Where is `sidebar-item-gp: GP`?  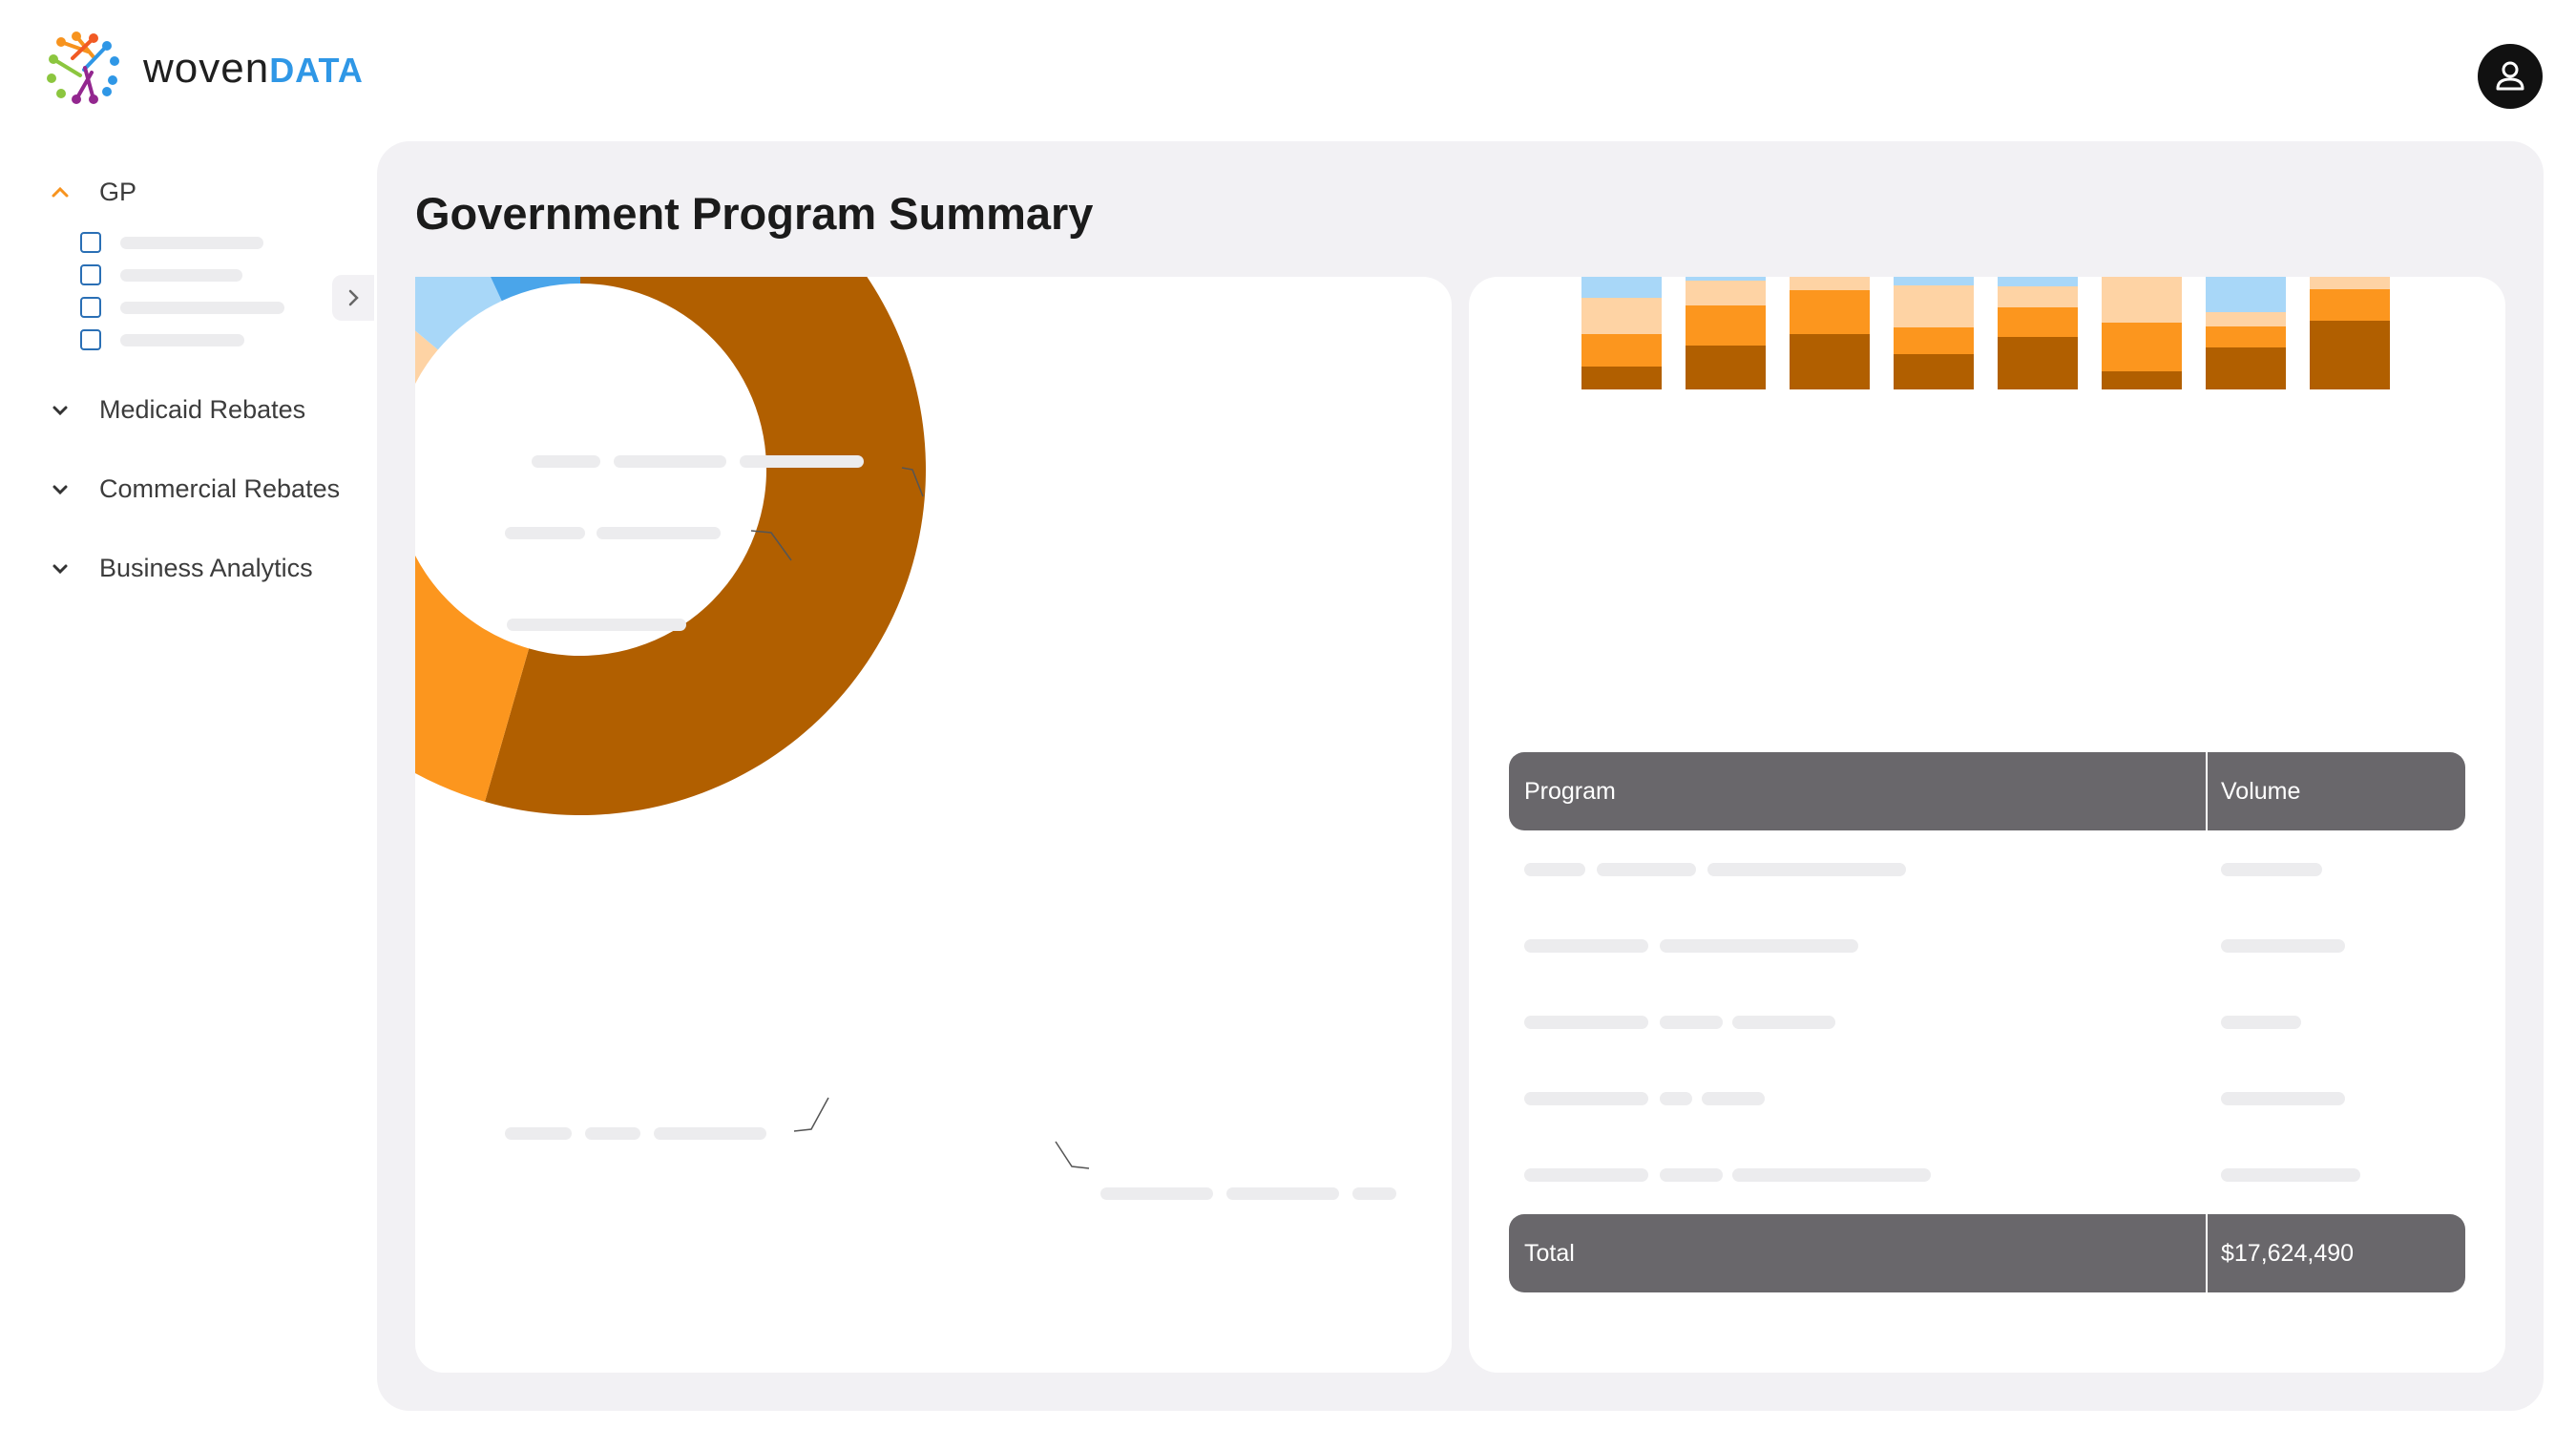 sidebar-item-gp: GP is located at coordinates (93, 193).